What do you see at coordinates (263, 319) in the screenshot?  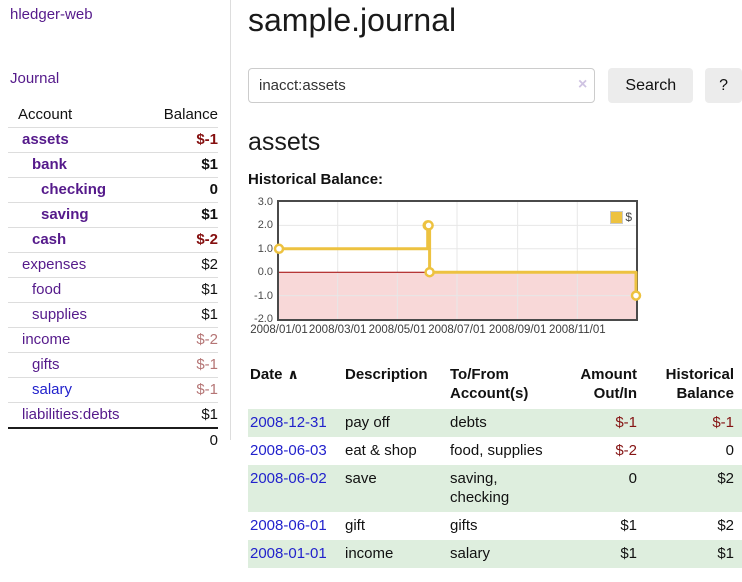 I see `y-tick-label: -2.0` at bounding box center [263, 319].